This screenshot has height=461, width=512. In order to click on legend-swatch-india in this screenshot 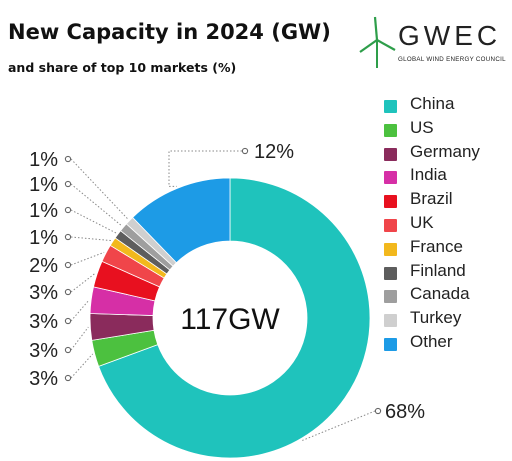, I will do `click(390, 178)`.